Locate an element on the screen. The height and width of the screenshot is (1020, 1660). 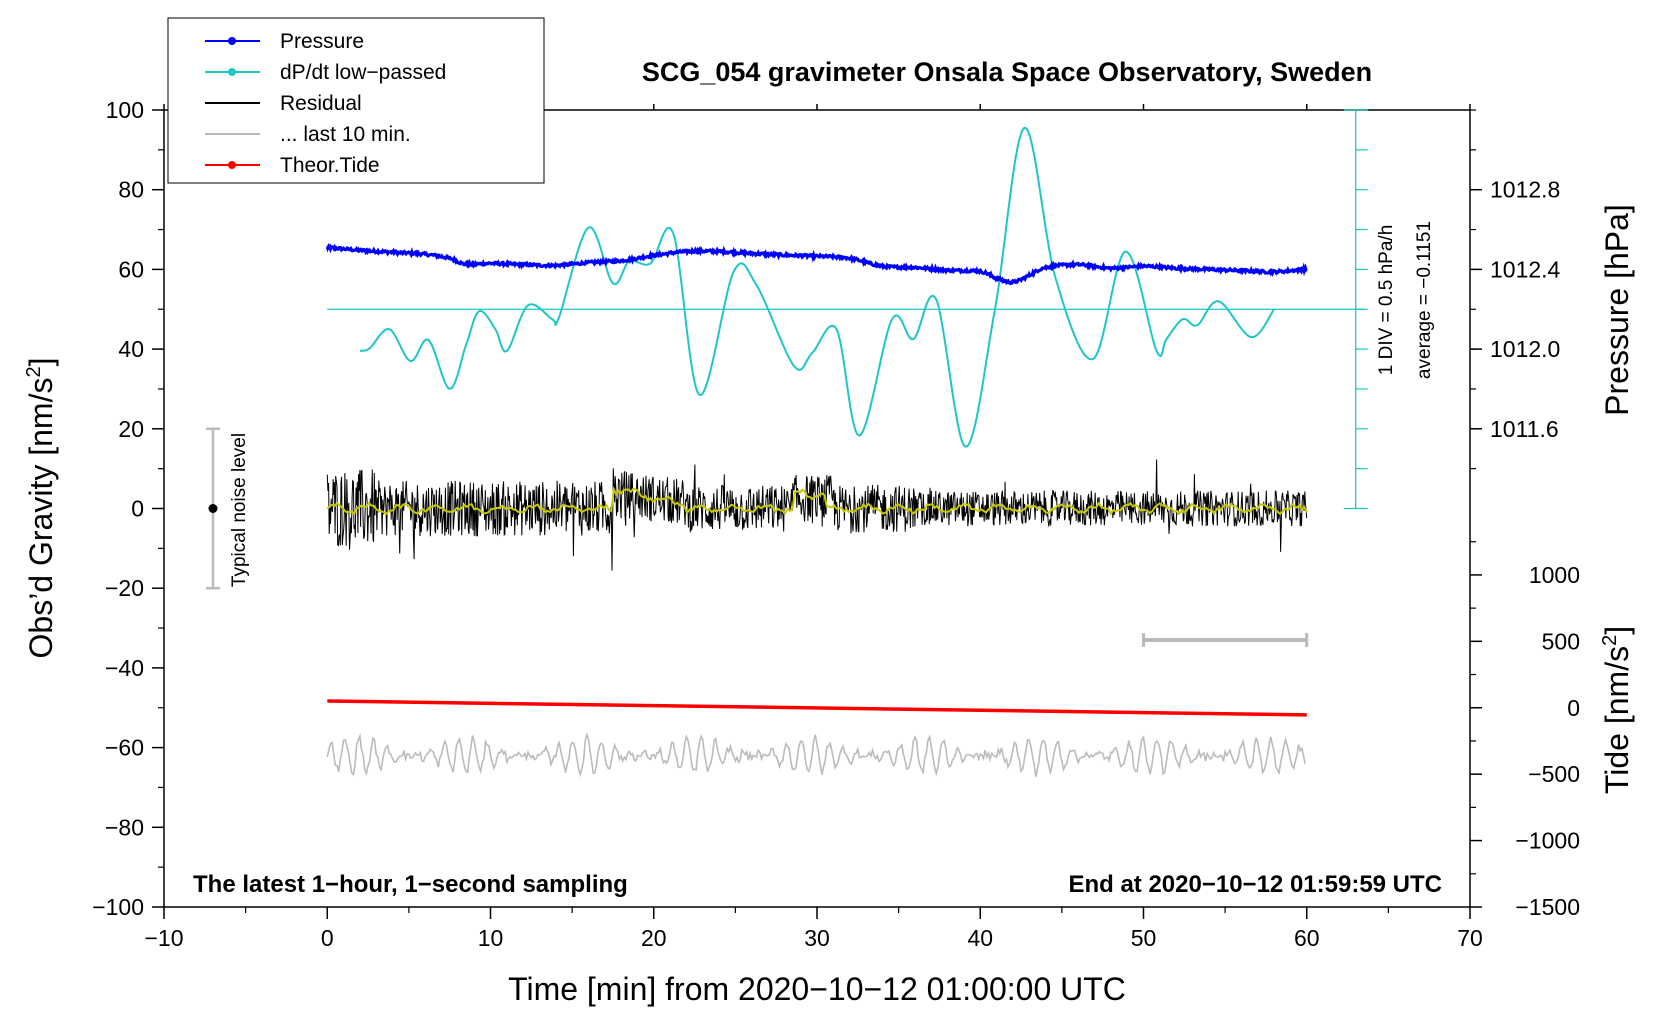
x-tick-label: 0 is located at coordinates (327, 938).